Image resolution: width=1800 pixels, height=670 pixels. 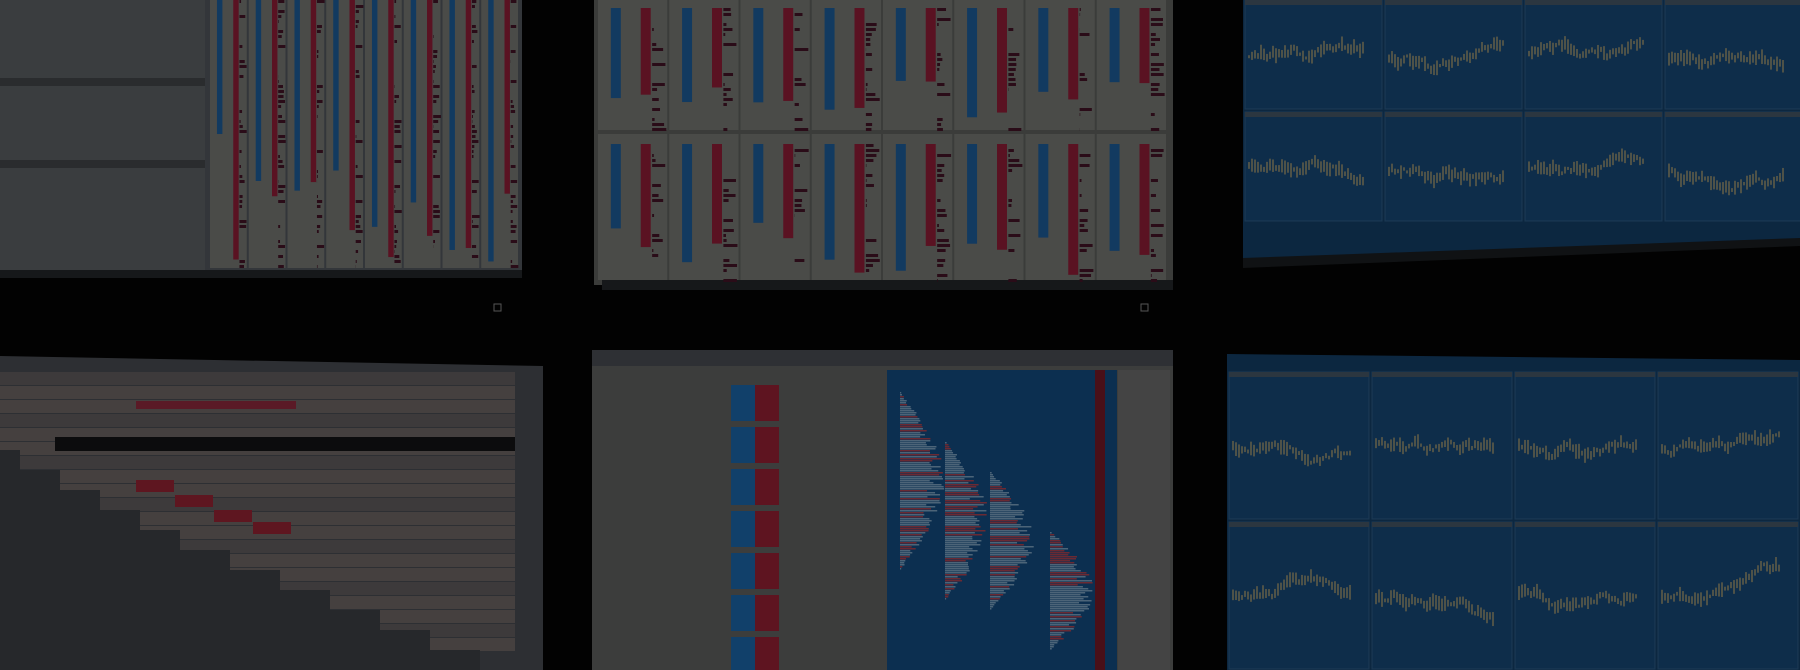 I want to click on bid-column, so click(x=615, y=186).